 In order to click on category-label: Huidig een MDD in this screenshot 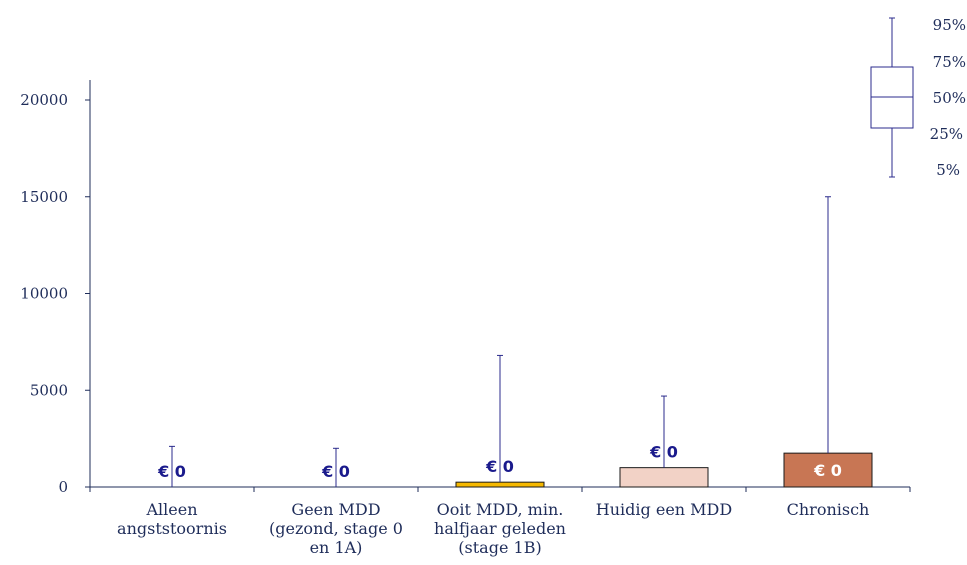, I will do `click(664, 509)`.